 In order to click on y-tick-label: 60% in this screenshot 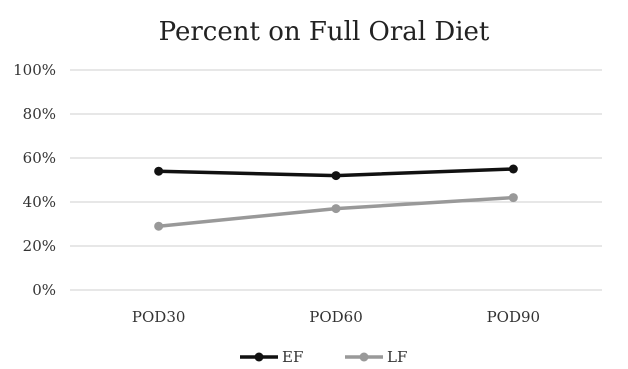, I will do `click(39, 158)`.